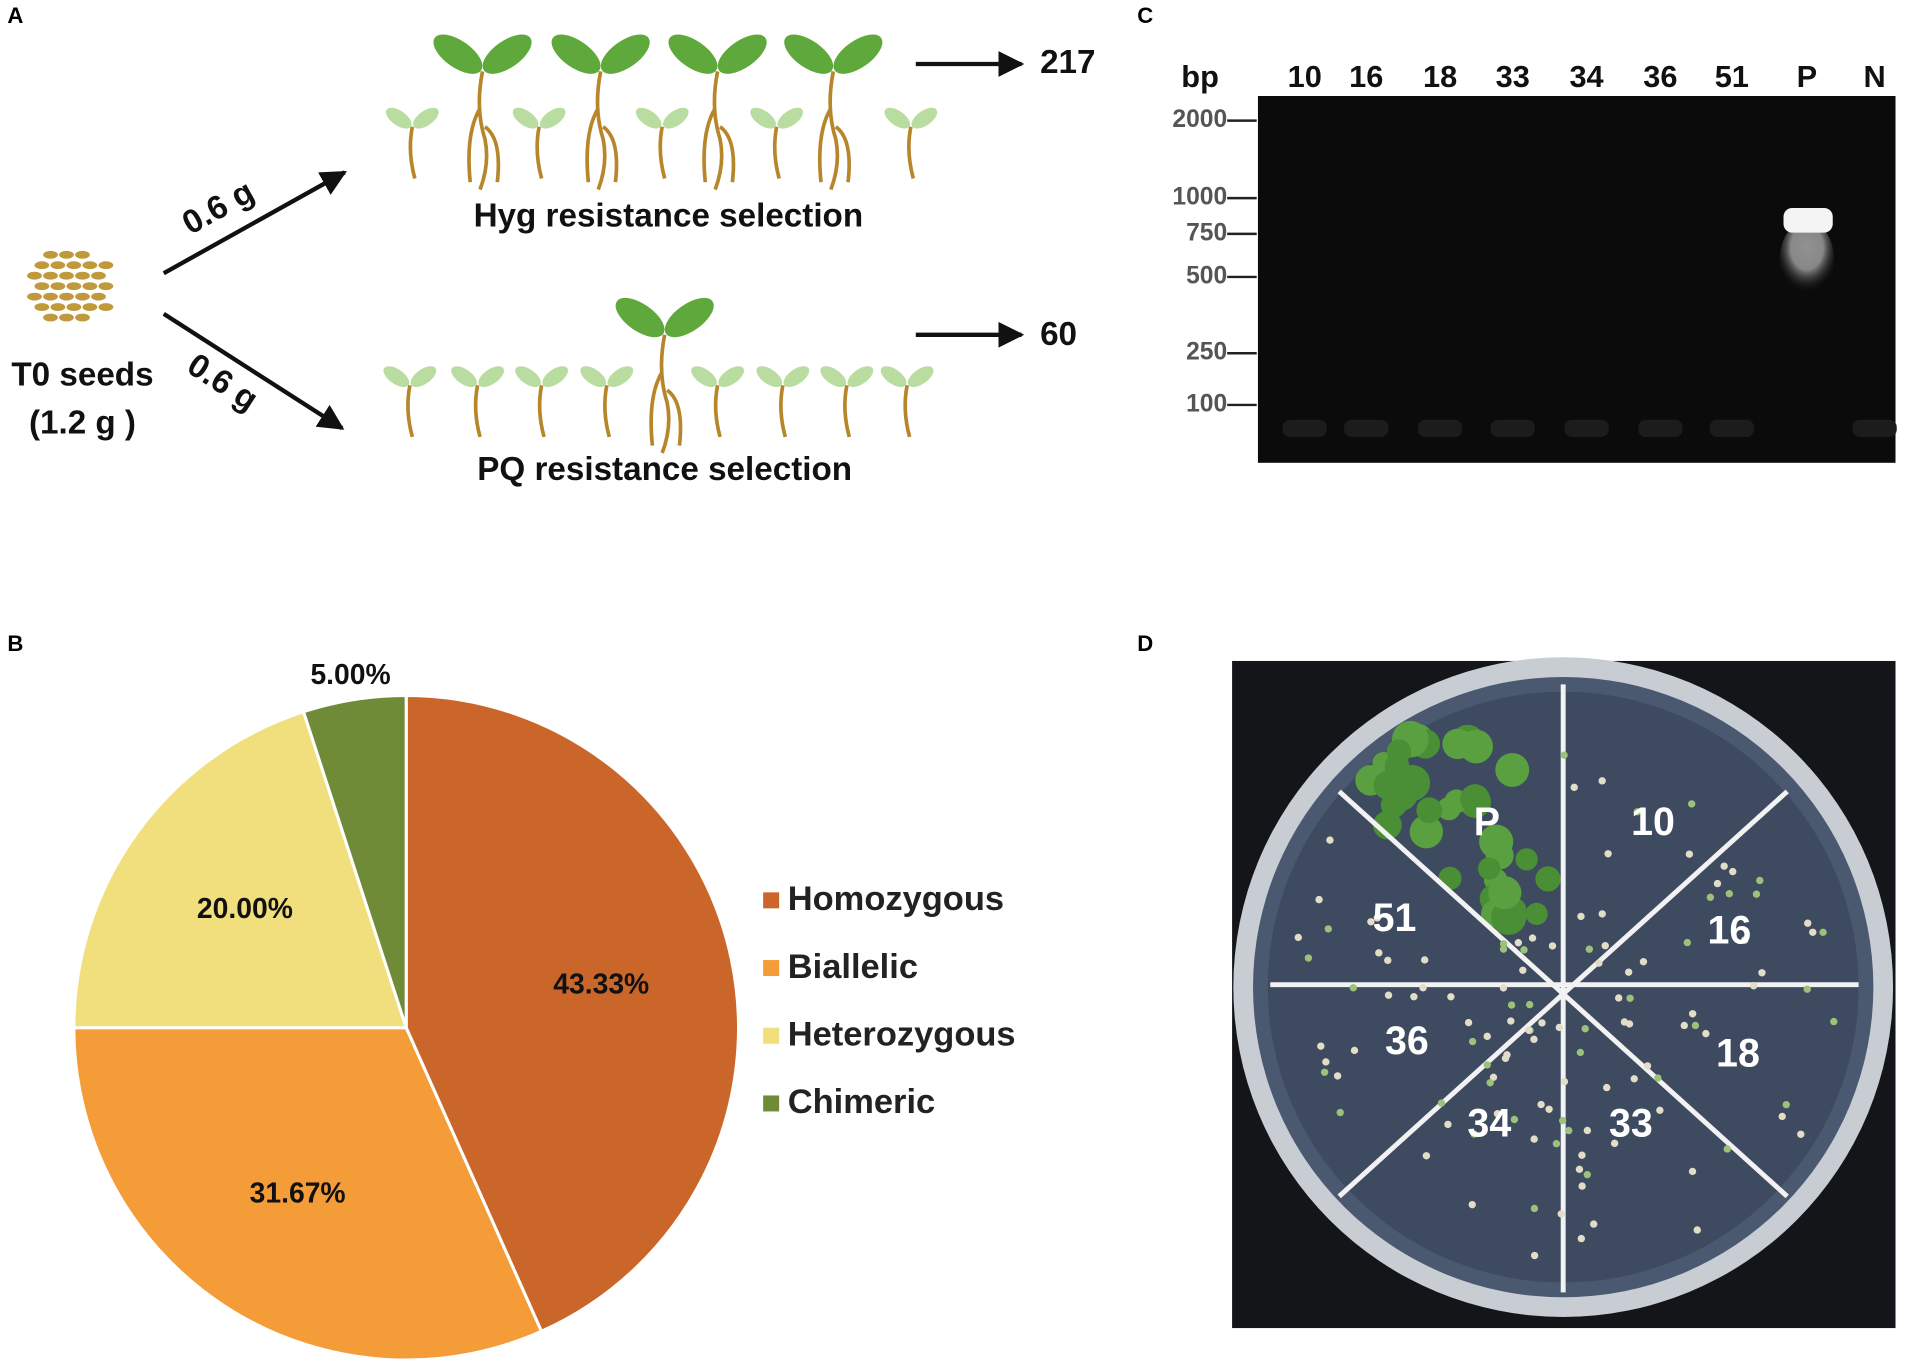  What do you see at coordinates (1206, 232) in the screenshot?
I see `marker-label: 750` at bounding box center [1206, 232].